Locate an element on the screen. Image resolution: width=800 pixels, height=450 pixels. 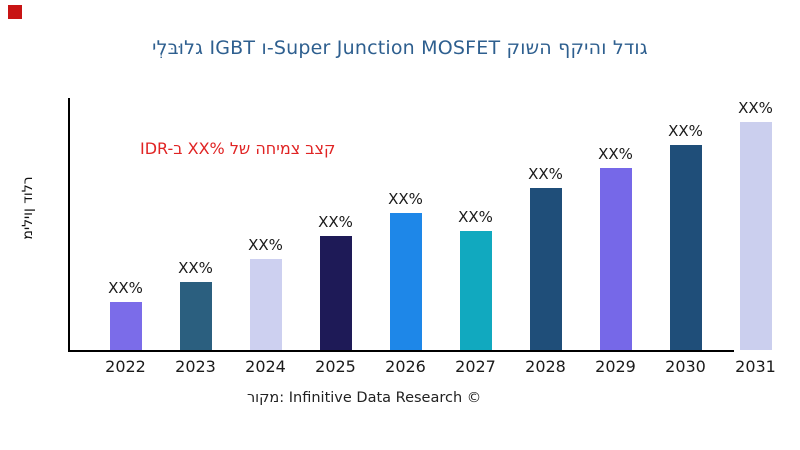
x-tick-label-2025: 2025 is located at coordinates (335, 366).